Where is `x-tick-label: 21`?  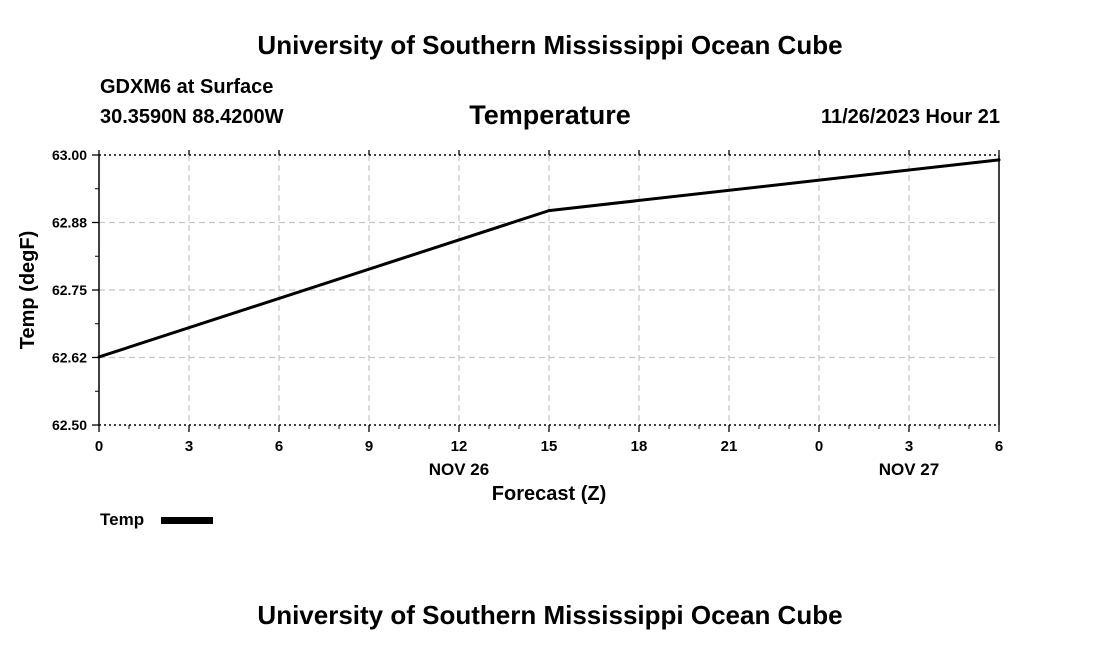 x-tick-label: 21 is located at coordinates (729, 446).